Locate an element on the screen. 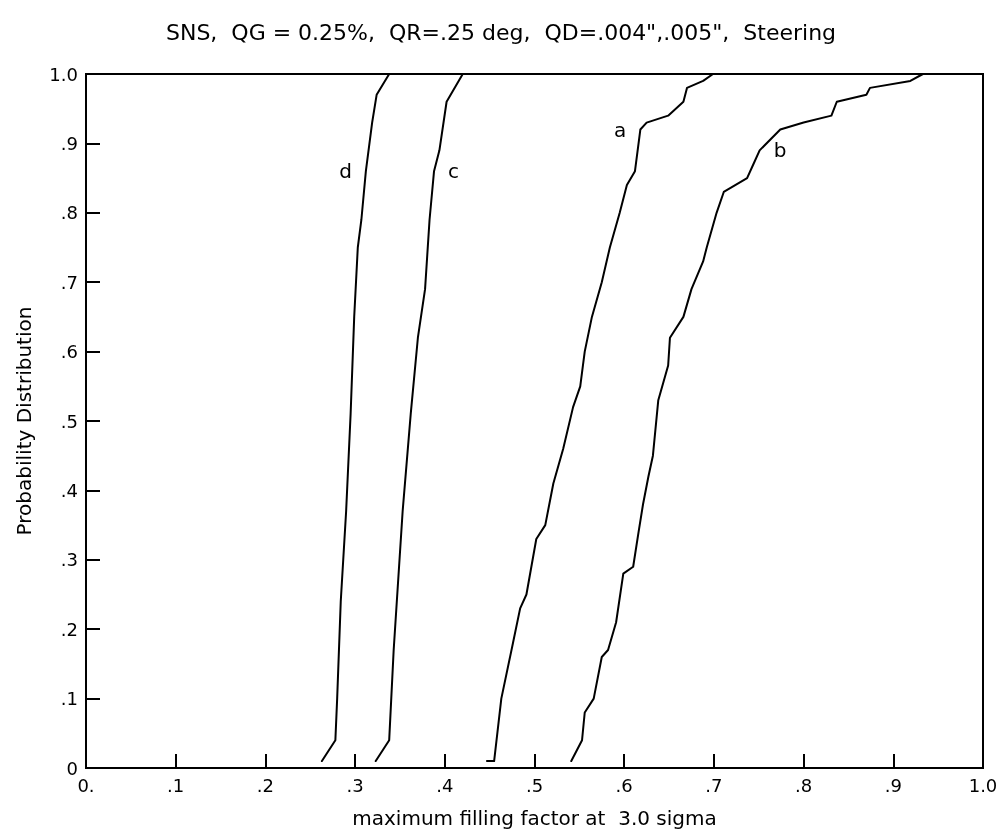 Image resolution: width=1002 pixels, height=838 pixels. x-tick-label: .2 is located at coordinates (265, 785).